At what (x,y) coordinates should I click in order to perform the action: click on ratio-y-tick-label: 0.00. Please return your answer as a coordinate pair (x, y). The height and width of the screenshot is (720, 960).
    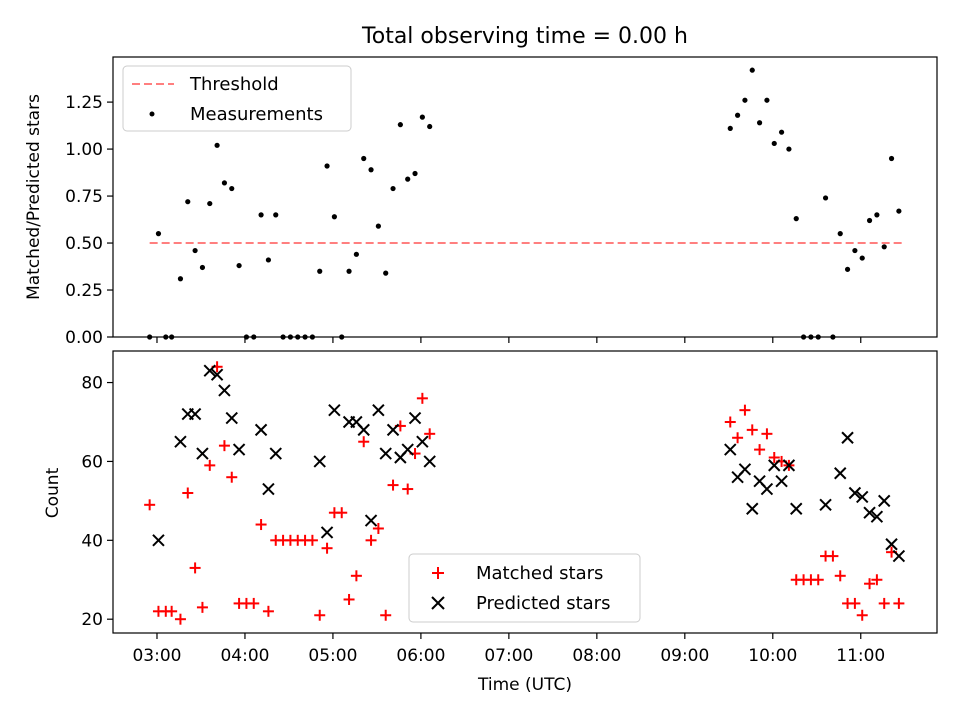
    Looking at the image, I should click on (84, 338).